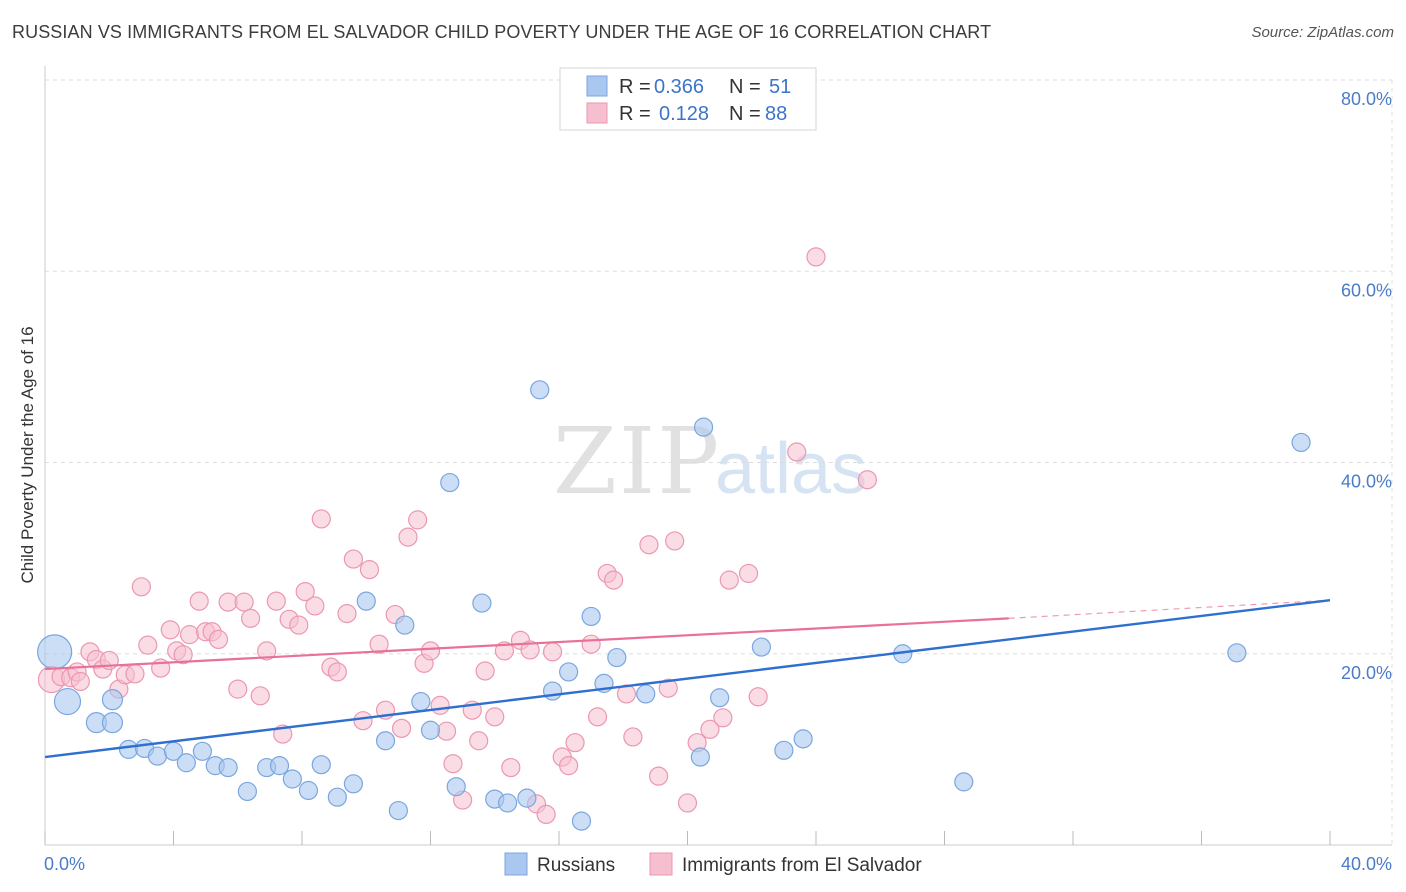  What do you see at coordinates (64, 864) in the screenshot?
I see `x-tick-label-0: 0.0%` at bounding box center [64, 864].